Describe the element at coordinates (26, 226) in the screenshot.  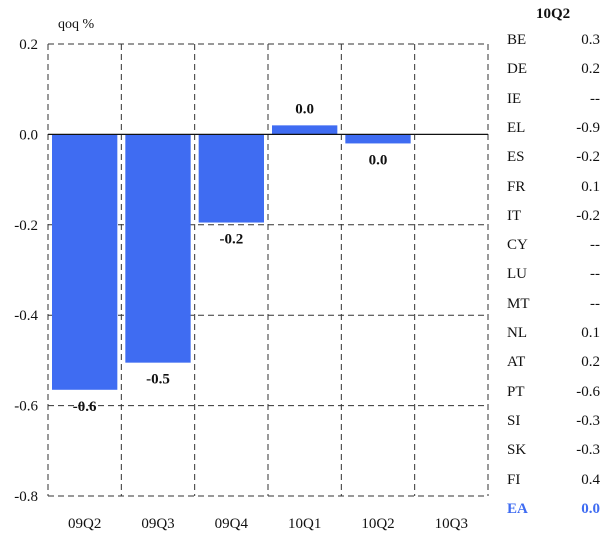
I see `y-tick-label: -0.2` at that location.